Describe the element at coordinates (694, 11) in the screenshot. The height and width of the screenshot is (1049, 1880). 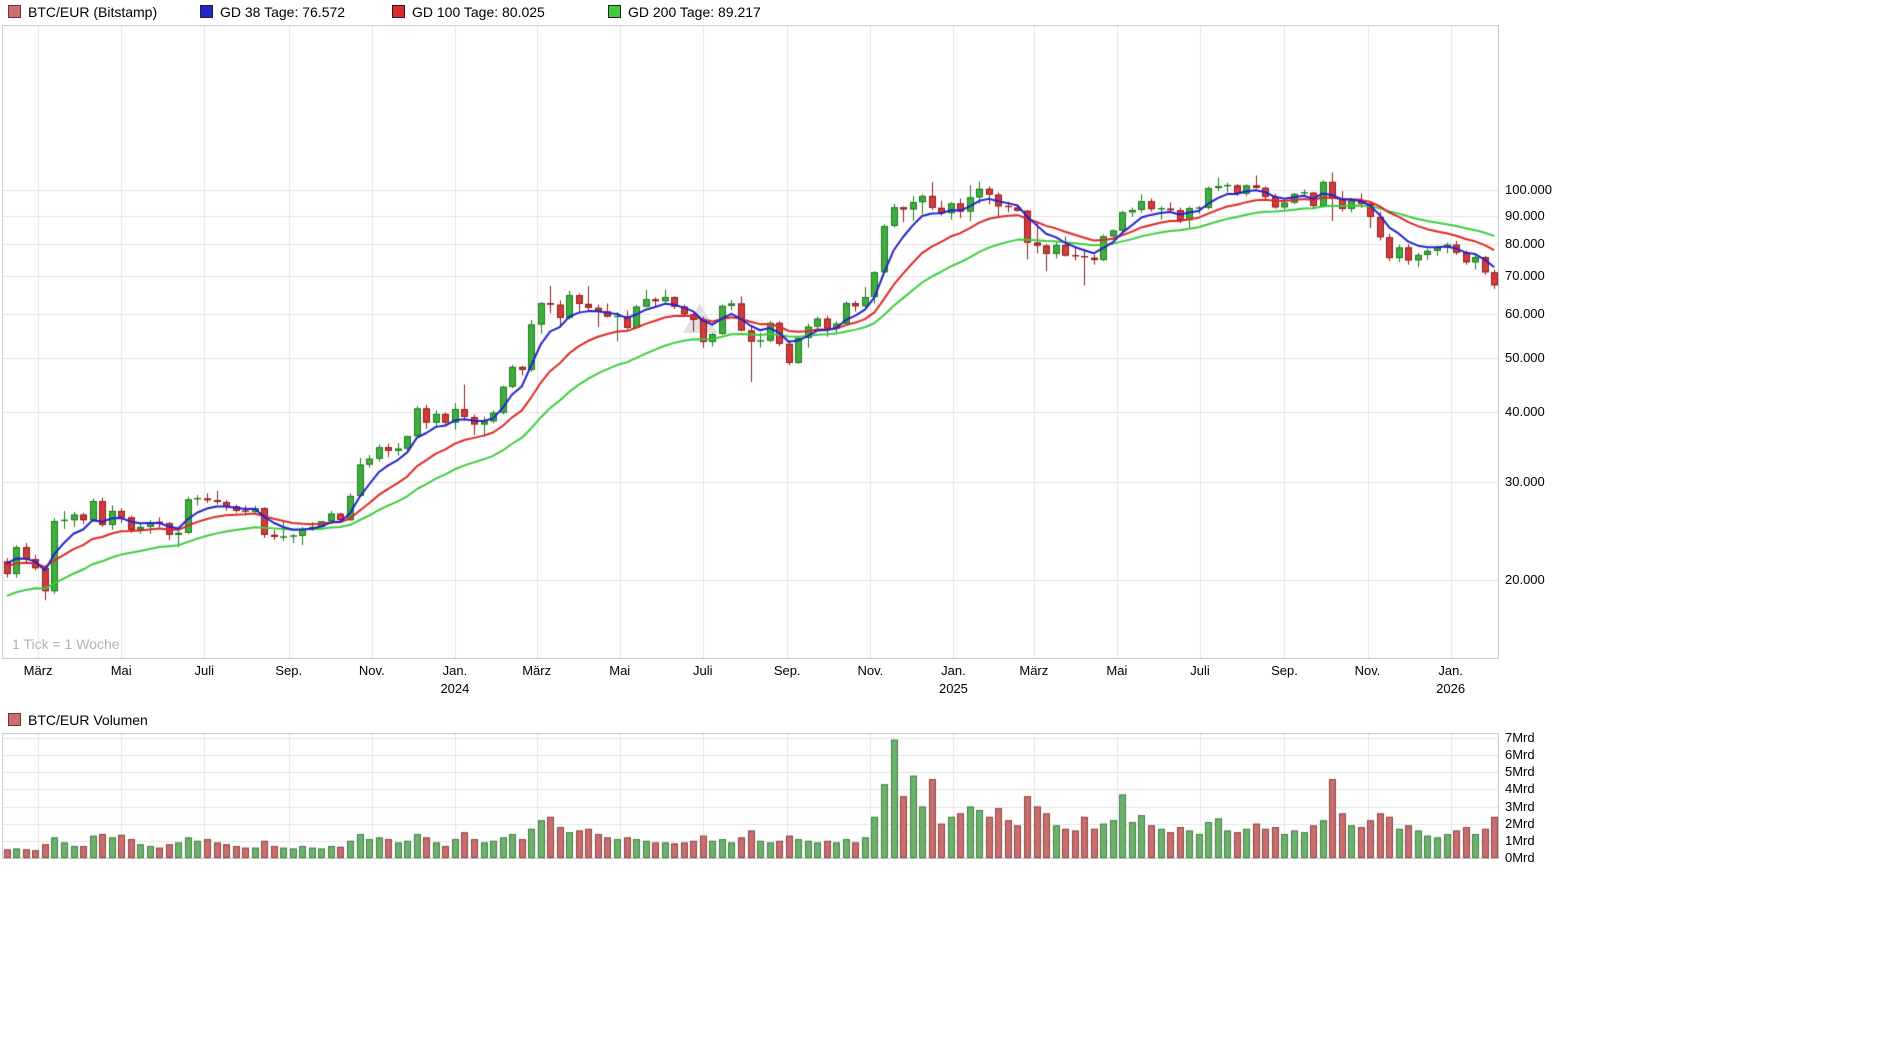
I see `legend-gd200-label: GD 200 Tage: 89.217` at that location.